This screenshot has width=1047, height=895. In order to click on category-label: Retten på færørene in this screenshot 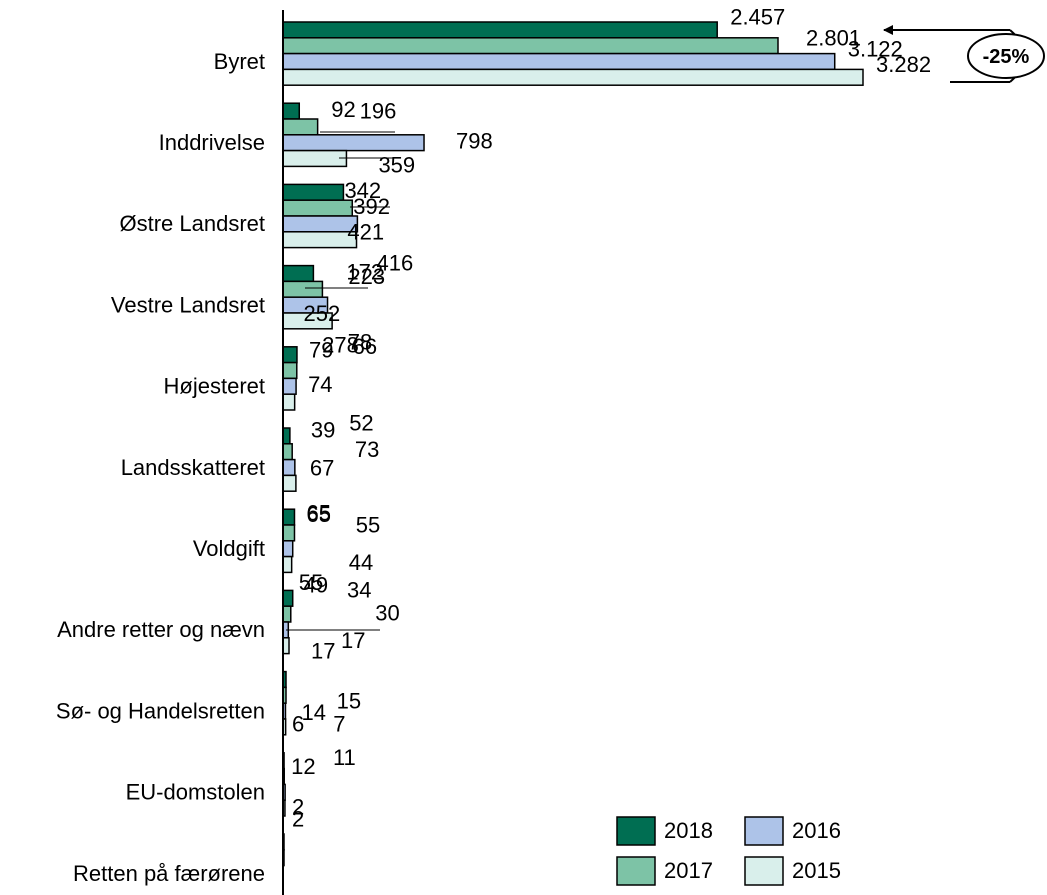, I will do `click(169, 873)`.